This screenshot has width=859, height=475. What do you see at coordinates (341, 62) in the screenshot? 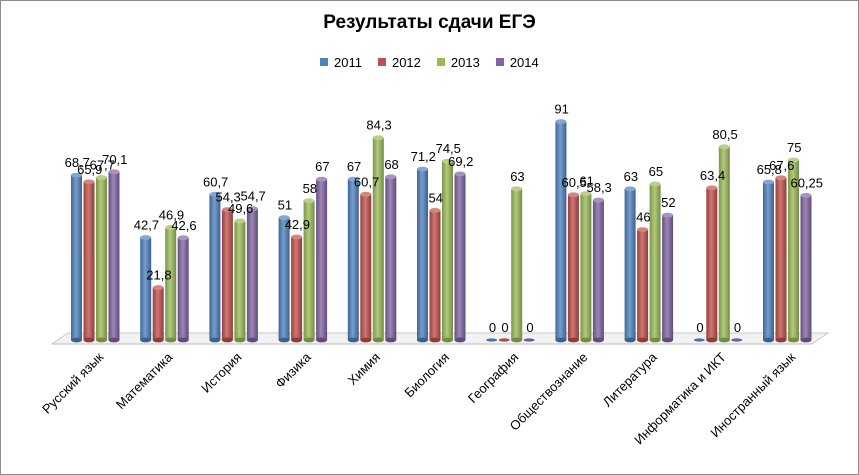
I see `legend-item-2011: 2011` at bounding box center [341, 62].